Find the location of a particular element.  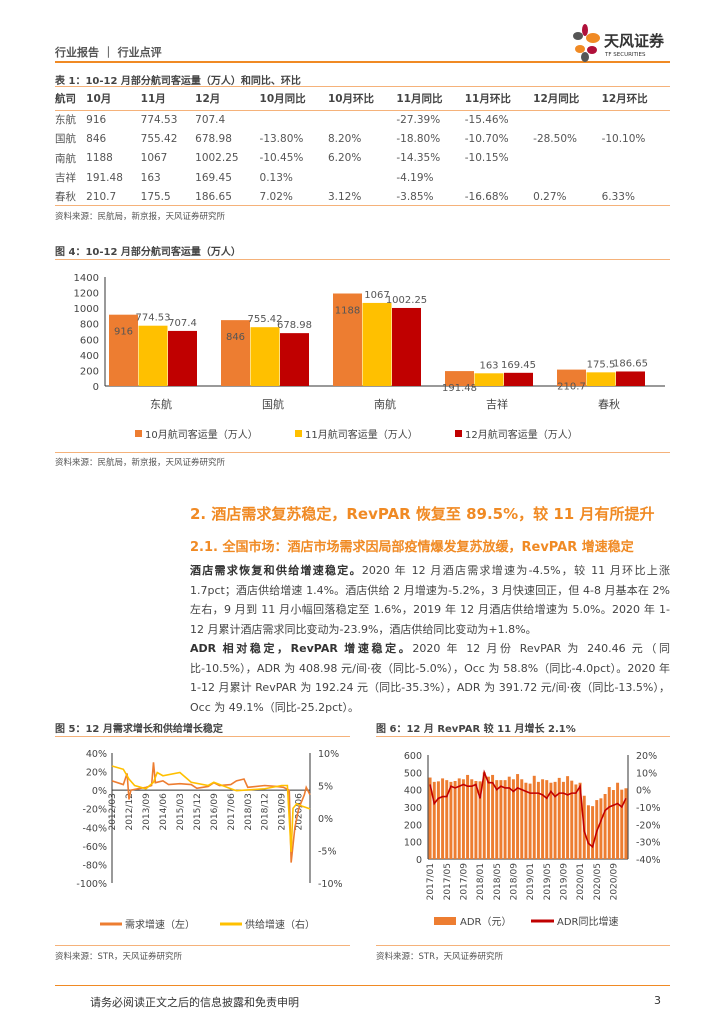

table-cell is located at coordinates (567, 119).